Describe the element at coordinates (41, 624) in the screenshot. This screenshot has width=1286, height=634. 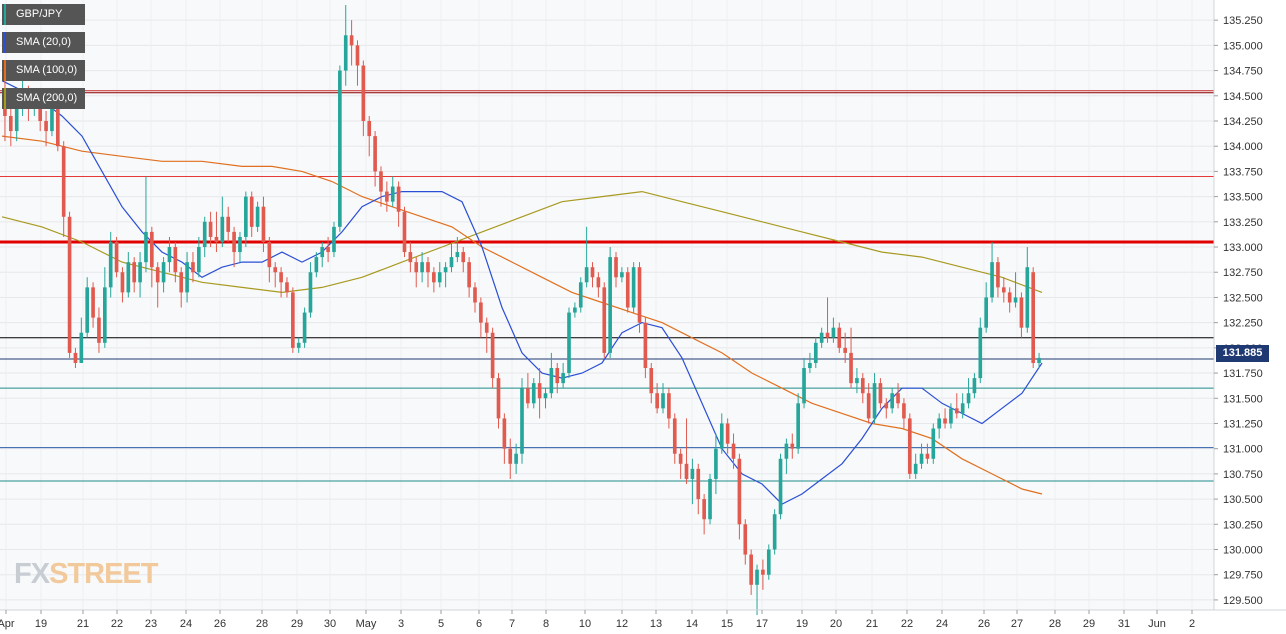
I see `x-tick-label: 19` at that location.